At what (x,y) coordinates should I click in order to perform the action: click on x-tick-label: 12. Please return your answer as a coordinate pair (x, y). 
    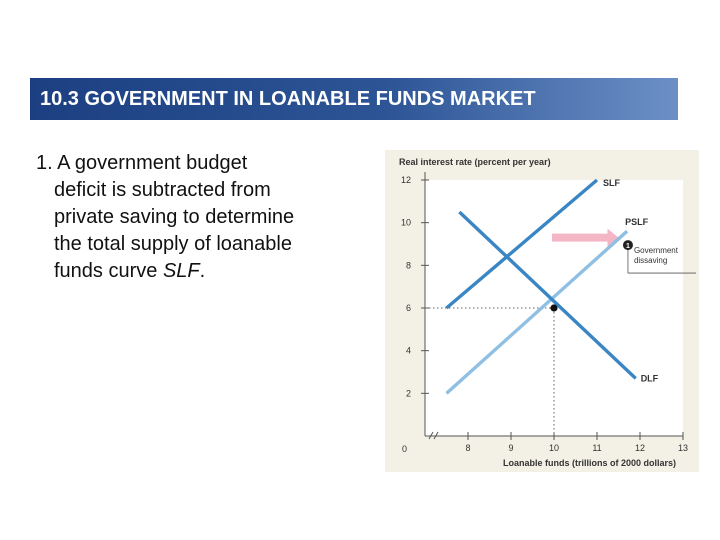
    Looking at the image, I should click on (640, 448).